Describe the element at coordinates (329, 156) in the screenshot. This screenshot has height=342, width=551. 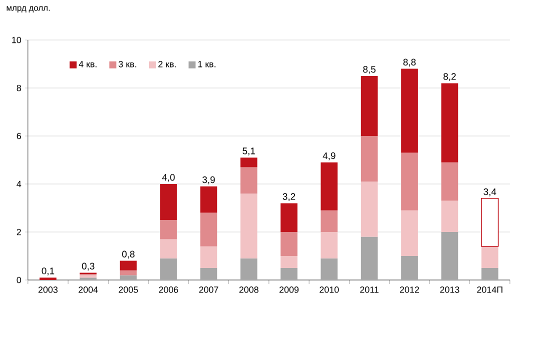
I see `total-label: 4,9` at that location.